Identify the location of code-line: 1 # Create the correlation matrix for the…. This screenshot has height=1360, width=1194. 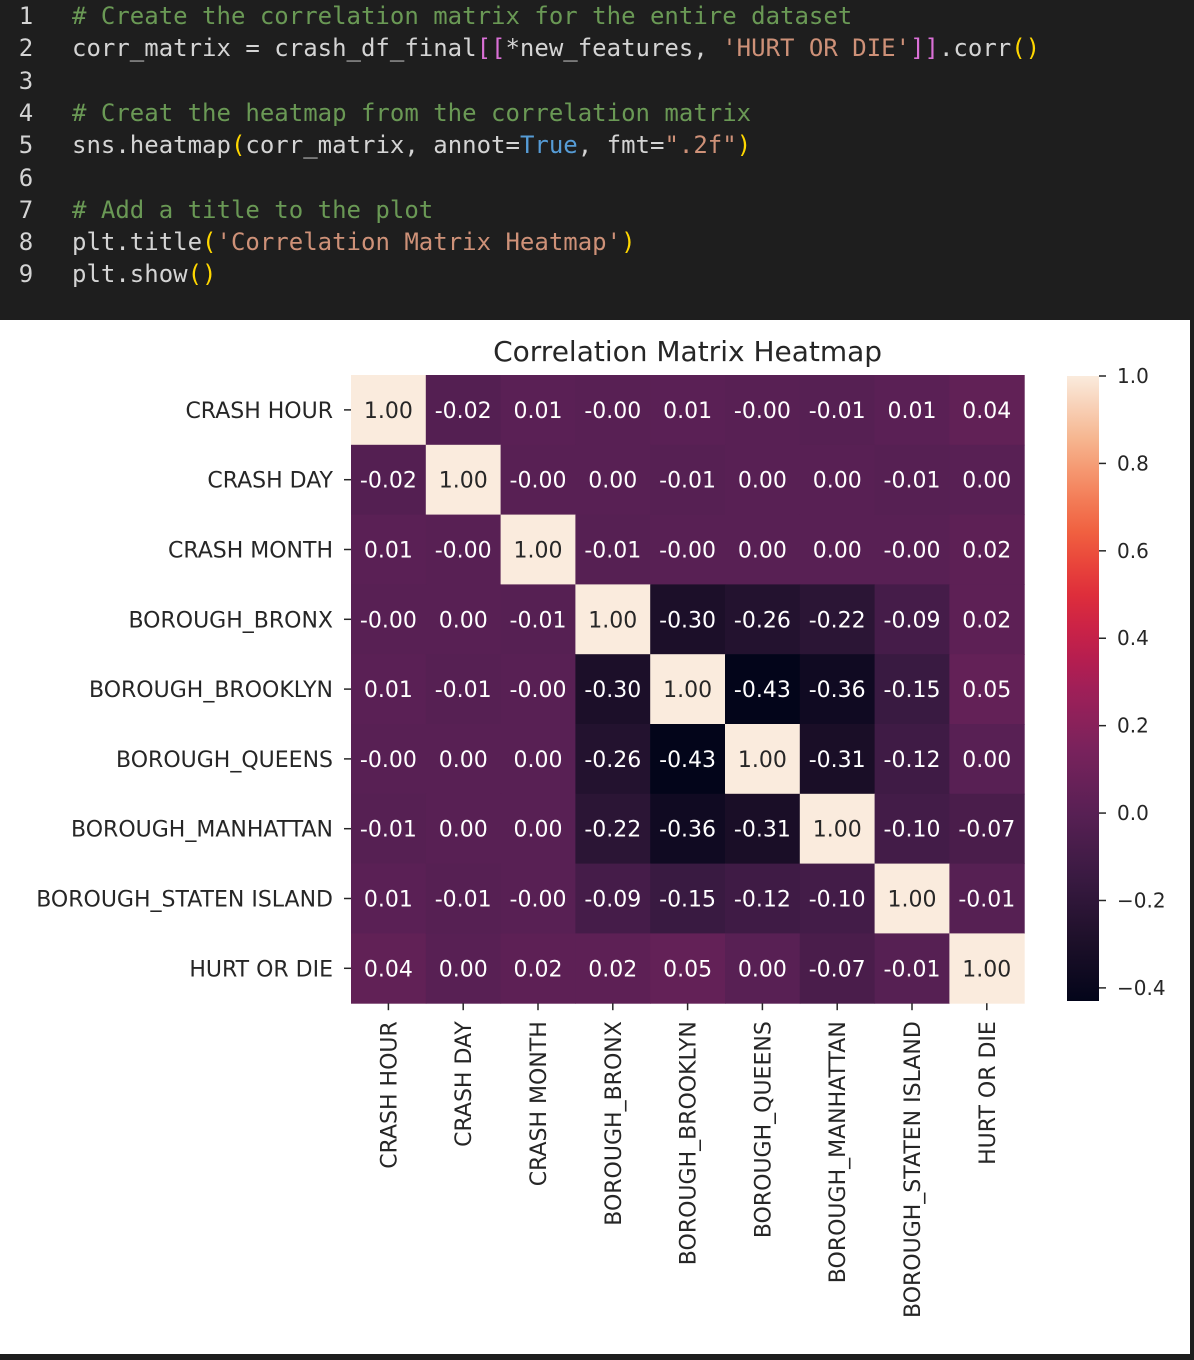
(597, 16).